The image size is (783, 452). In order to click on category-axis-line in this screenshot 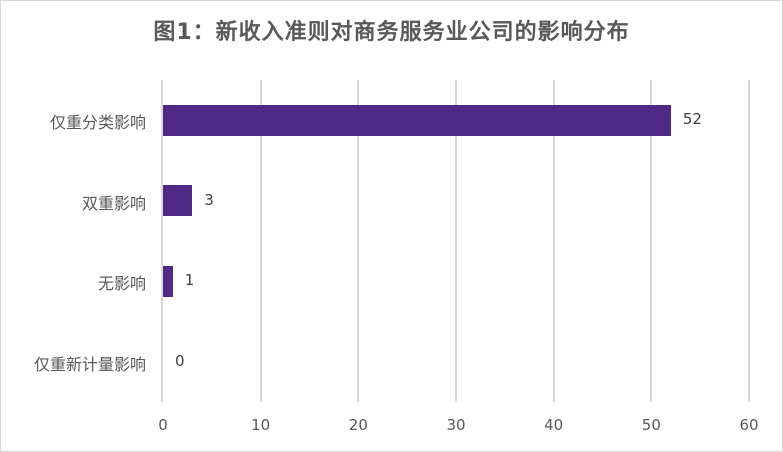, I will do `click(162, 241)`.